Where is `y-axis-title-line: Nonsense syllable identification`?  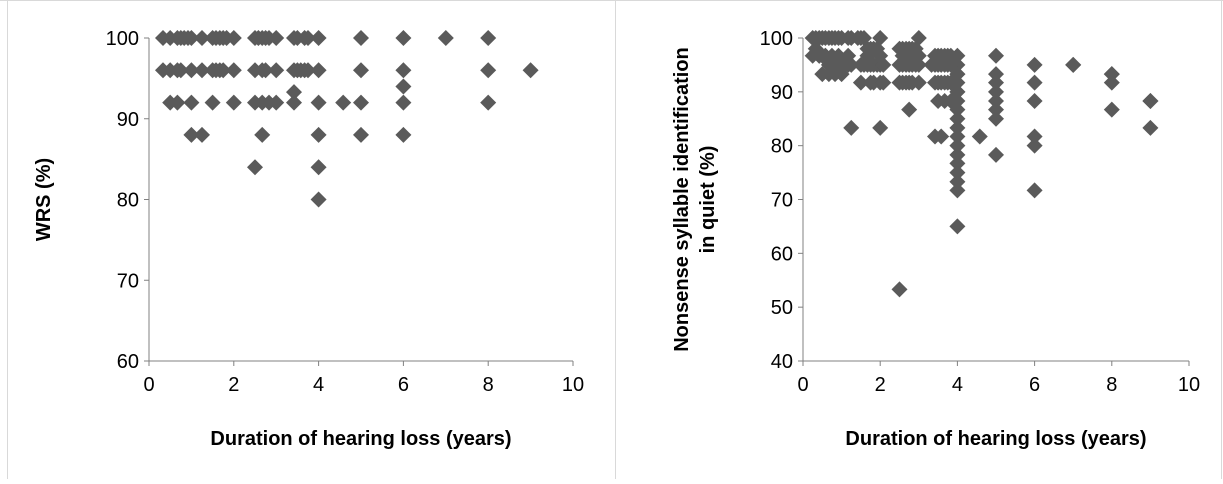
y-axis-title-line: Nonsense syllable identification is located at coordinates (682, 199).